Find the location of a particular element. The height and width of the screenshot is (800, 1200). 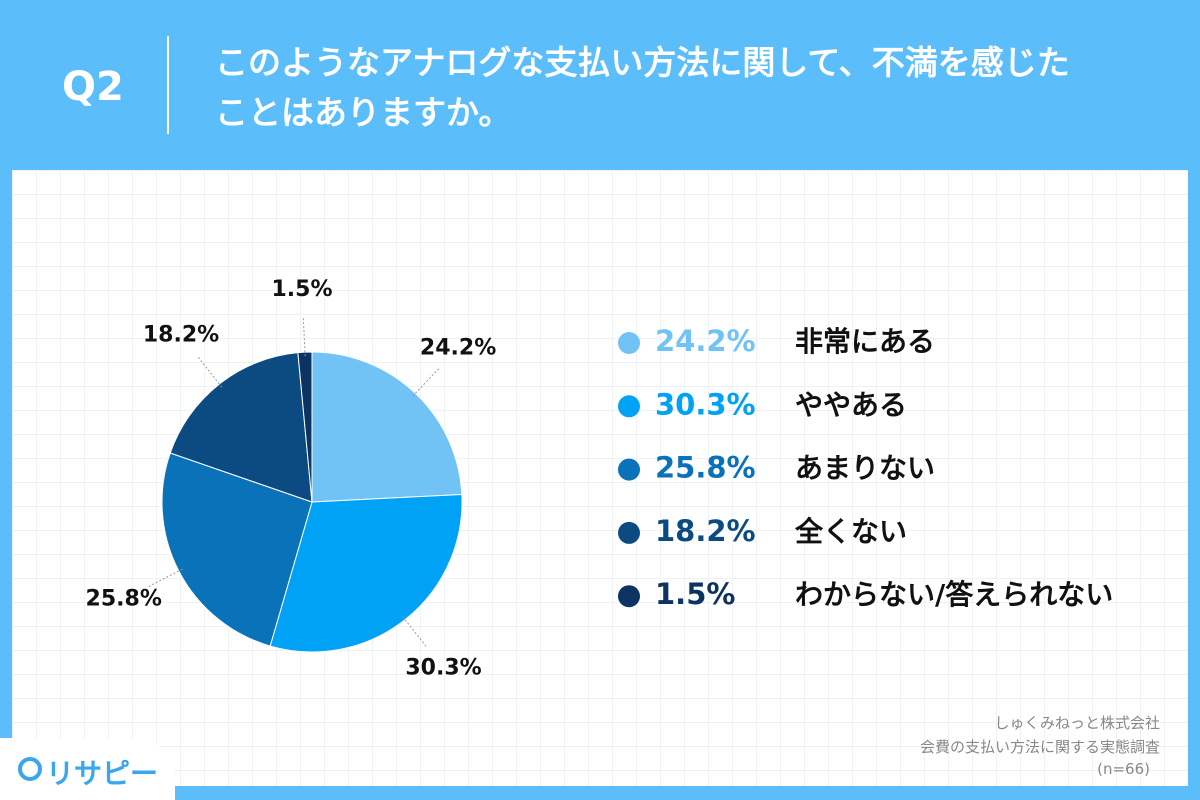

legend-label: わからない/答えられない is located at coordinates (954, 594).